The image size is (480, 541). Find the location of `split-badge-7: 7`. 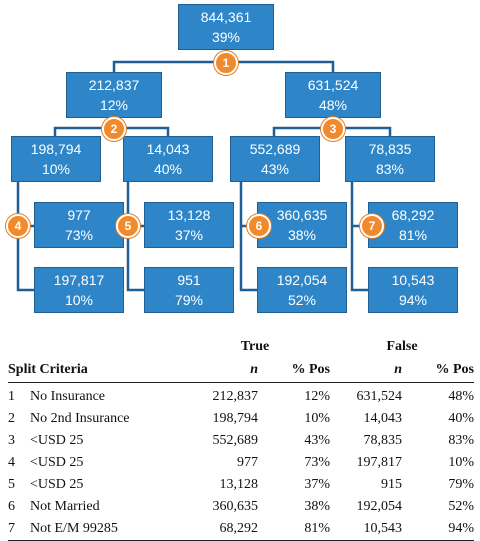

split-badge-7: 7 is located at coordinates (372, 226).